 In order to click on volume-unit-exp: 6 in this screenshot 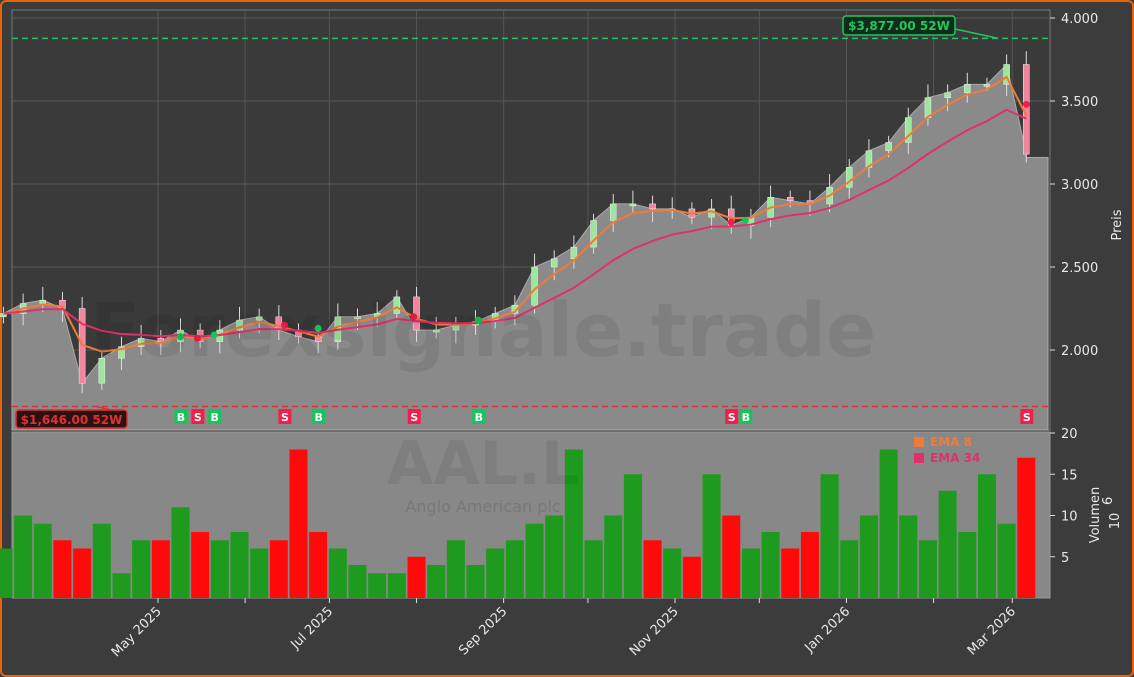, I will do `click(1108, 501)`.